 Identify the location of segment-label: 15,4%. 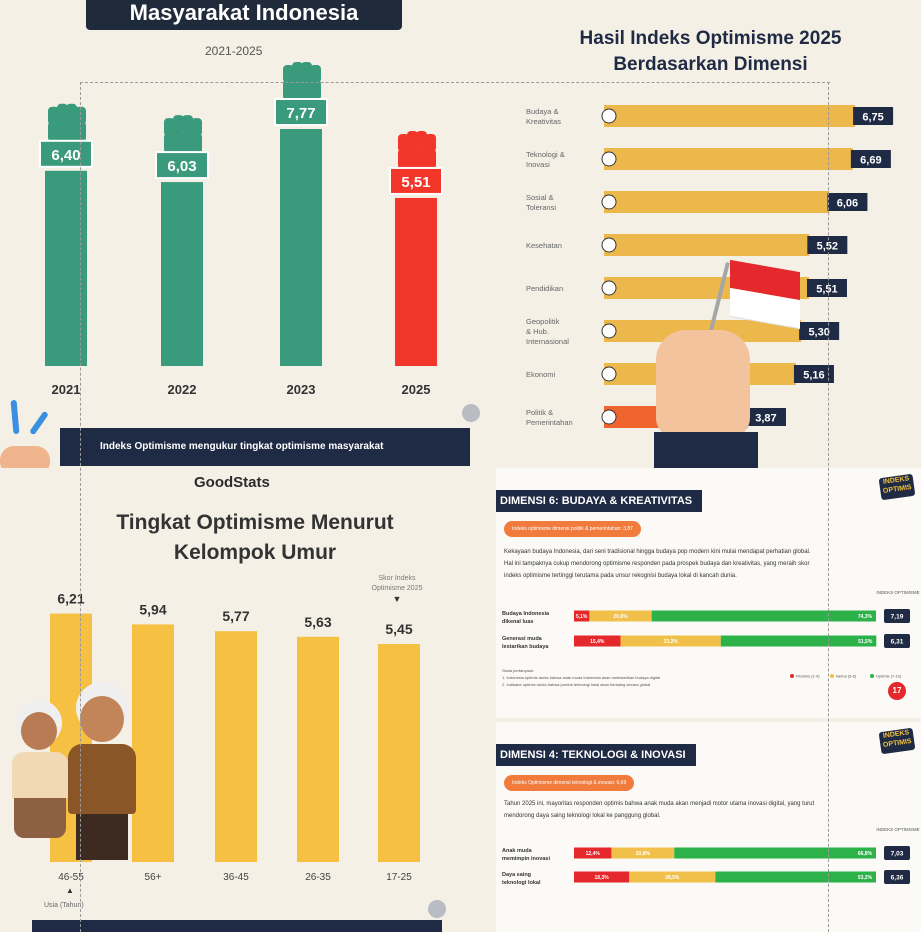
(597, 642).